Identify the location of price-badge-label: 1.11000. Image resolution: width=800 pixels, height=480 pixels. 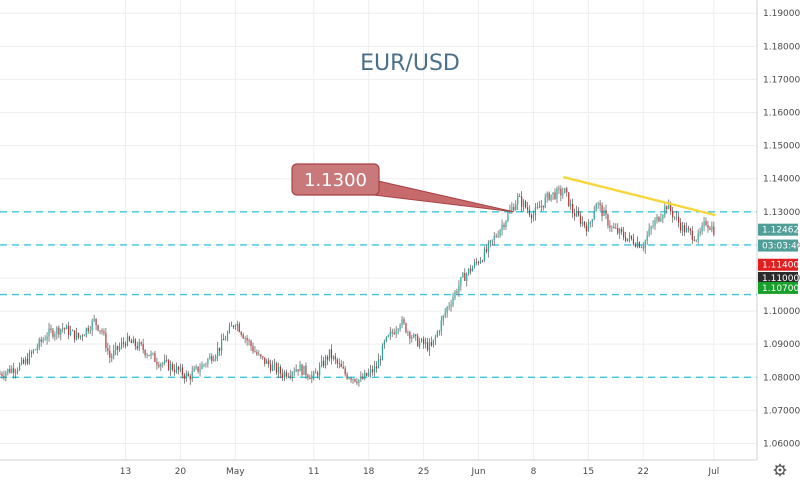
(780, 279).